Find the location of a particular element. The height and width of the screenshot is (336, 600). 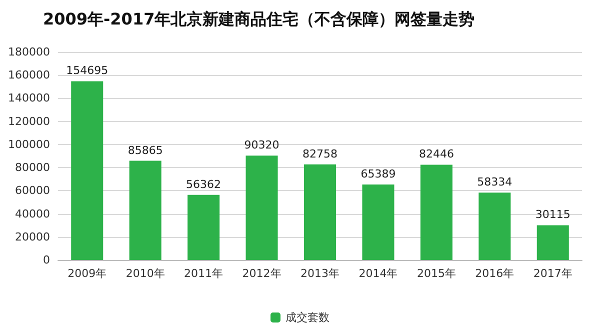

x-tick-label: 2011年 is located at coordinates (204, 273).